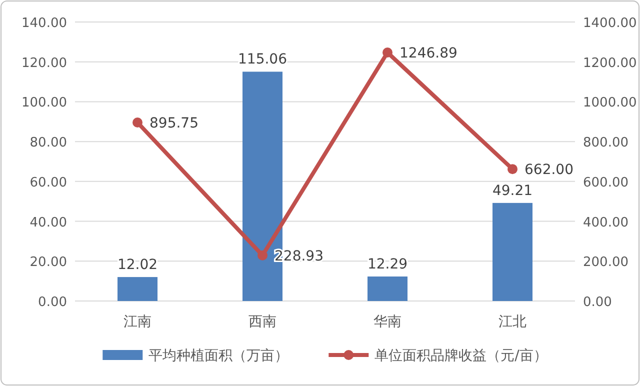 The height and width of the screenshot is (386, 640). What do you see at coordinates (605, 222) in the screenshot?
I see `y2-tick-label: 400.00` at bounding box center [605, 222].